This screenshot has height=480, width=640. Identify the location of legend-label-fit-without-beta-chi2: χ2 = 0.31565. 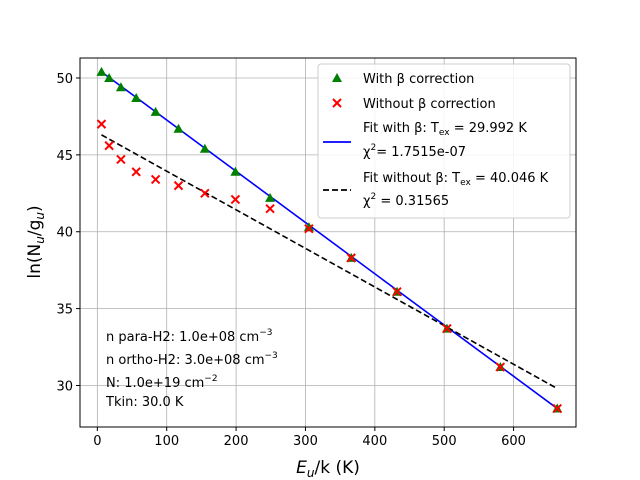
(406, 200).